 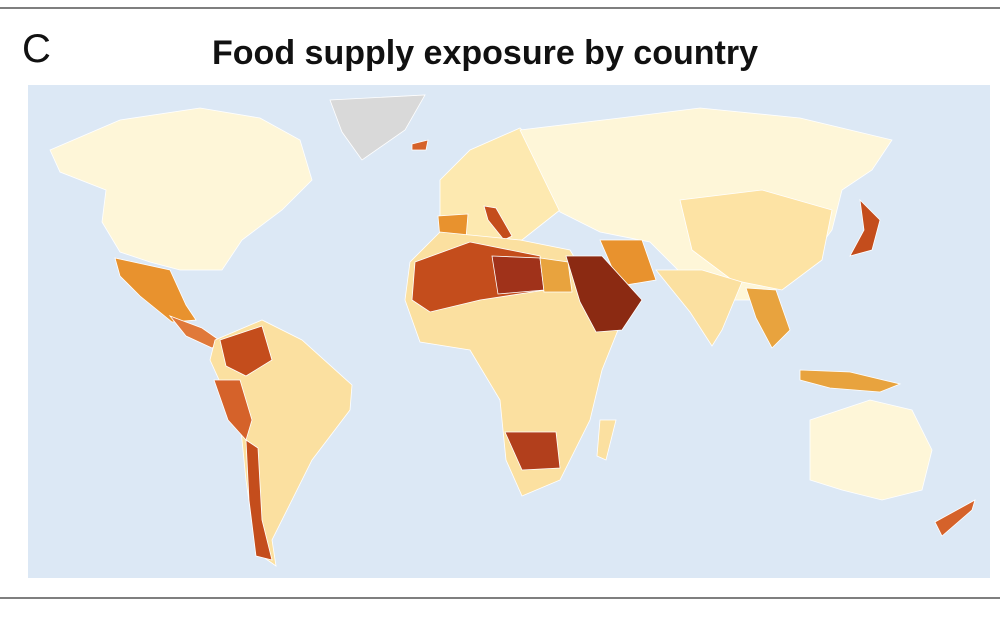 I want to click on colombia-venezuela, so click(x=246, y=351).